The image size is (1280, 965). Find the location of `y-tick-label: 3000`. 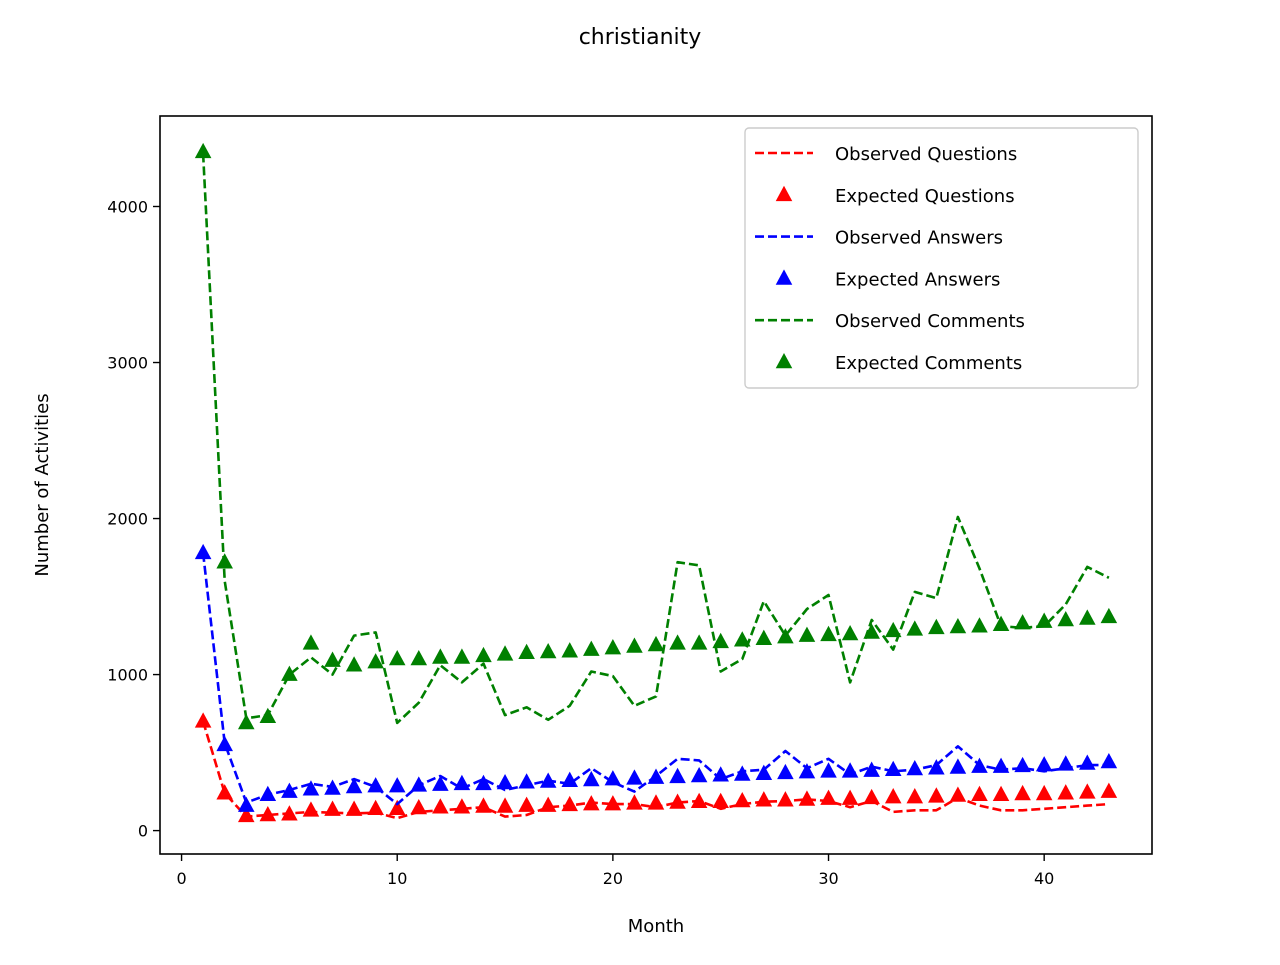

y-tick-label: 3000 is located at coordinates (127, 363).